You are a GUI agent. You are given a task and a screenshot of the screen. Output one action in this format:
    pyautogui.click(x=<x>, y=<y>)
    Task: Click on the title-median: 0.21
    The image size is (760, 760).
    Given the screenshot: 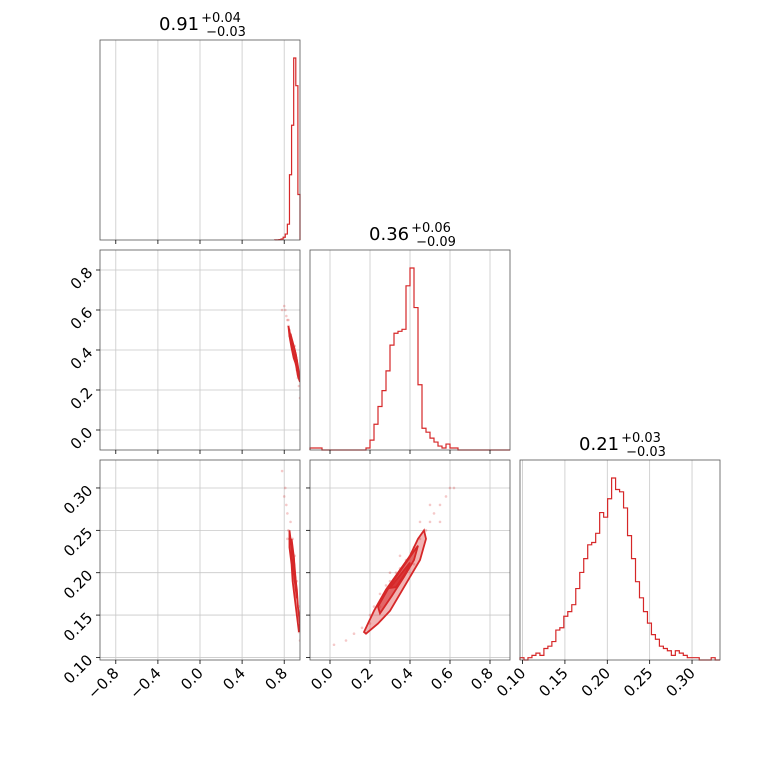 What is the action you would take?
    pyautogui.click(x=599, y=444)
    